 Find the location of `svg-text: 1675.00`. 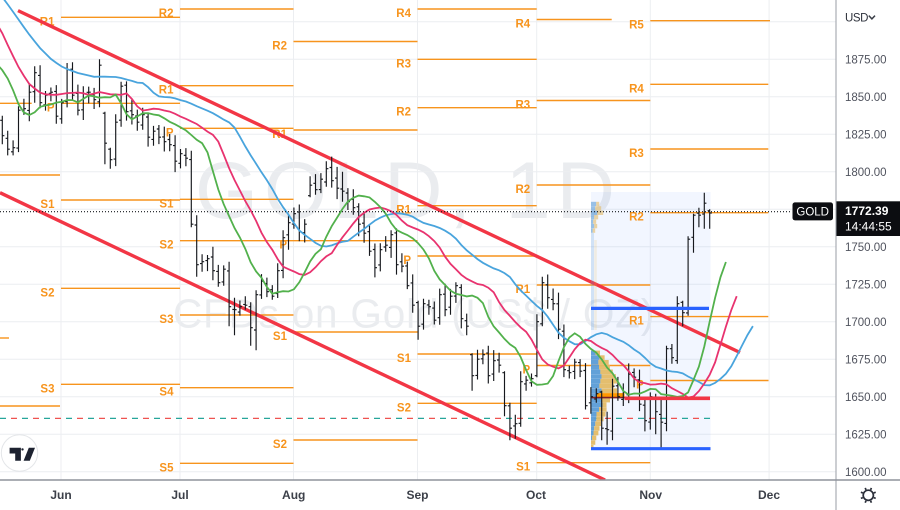

svg-text: 1675.00 is located at coordinates (866, 360).